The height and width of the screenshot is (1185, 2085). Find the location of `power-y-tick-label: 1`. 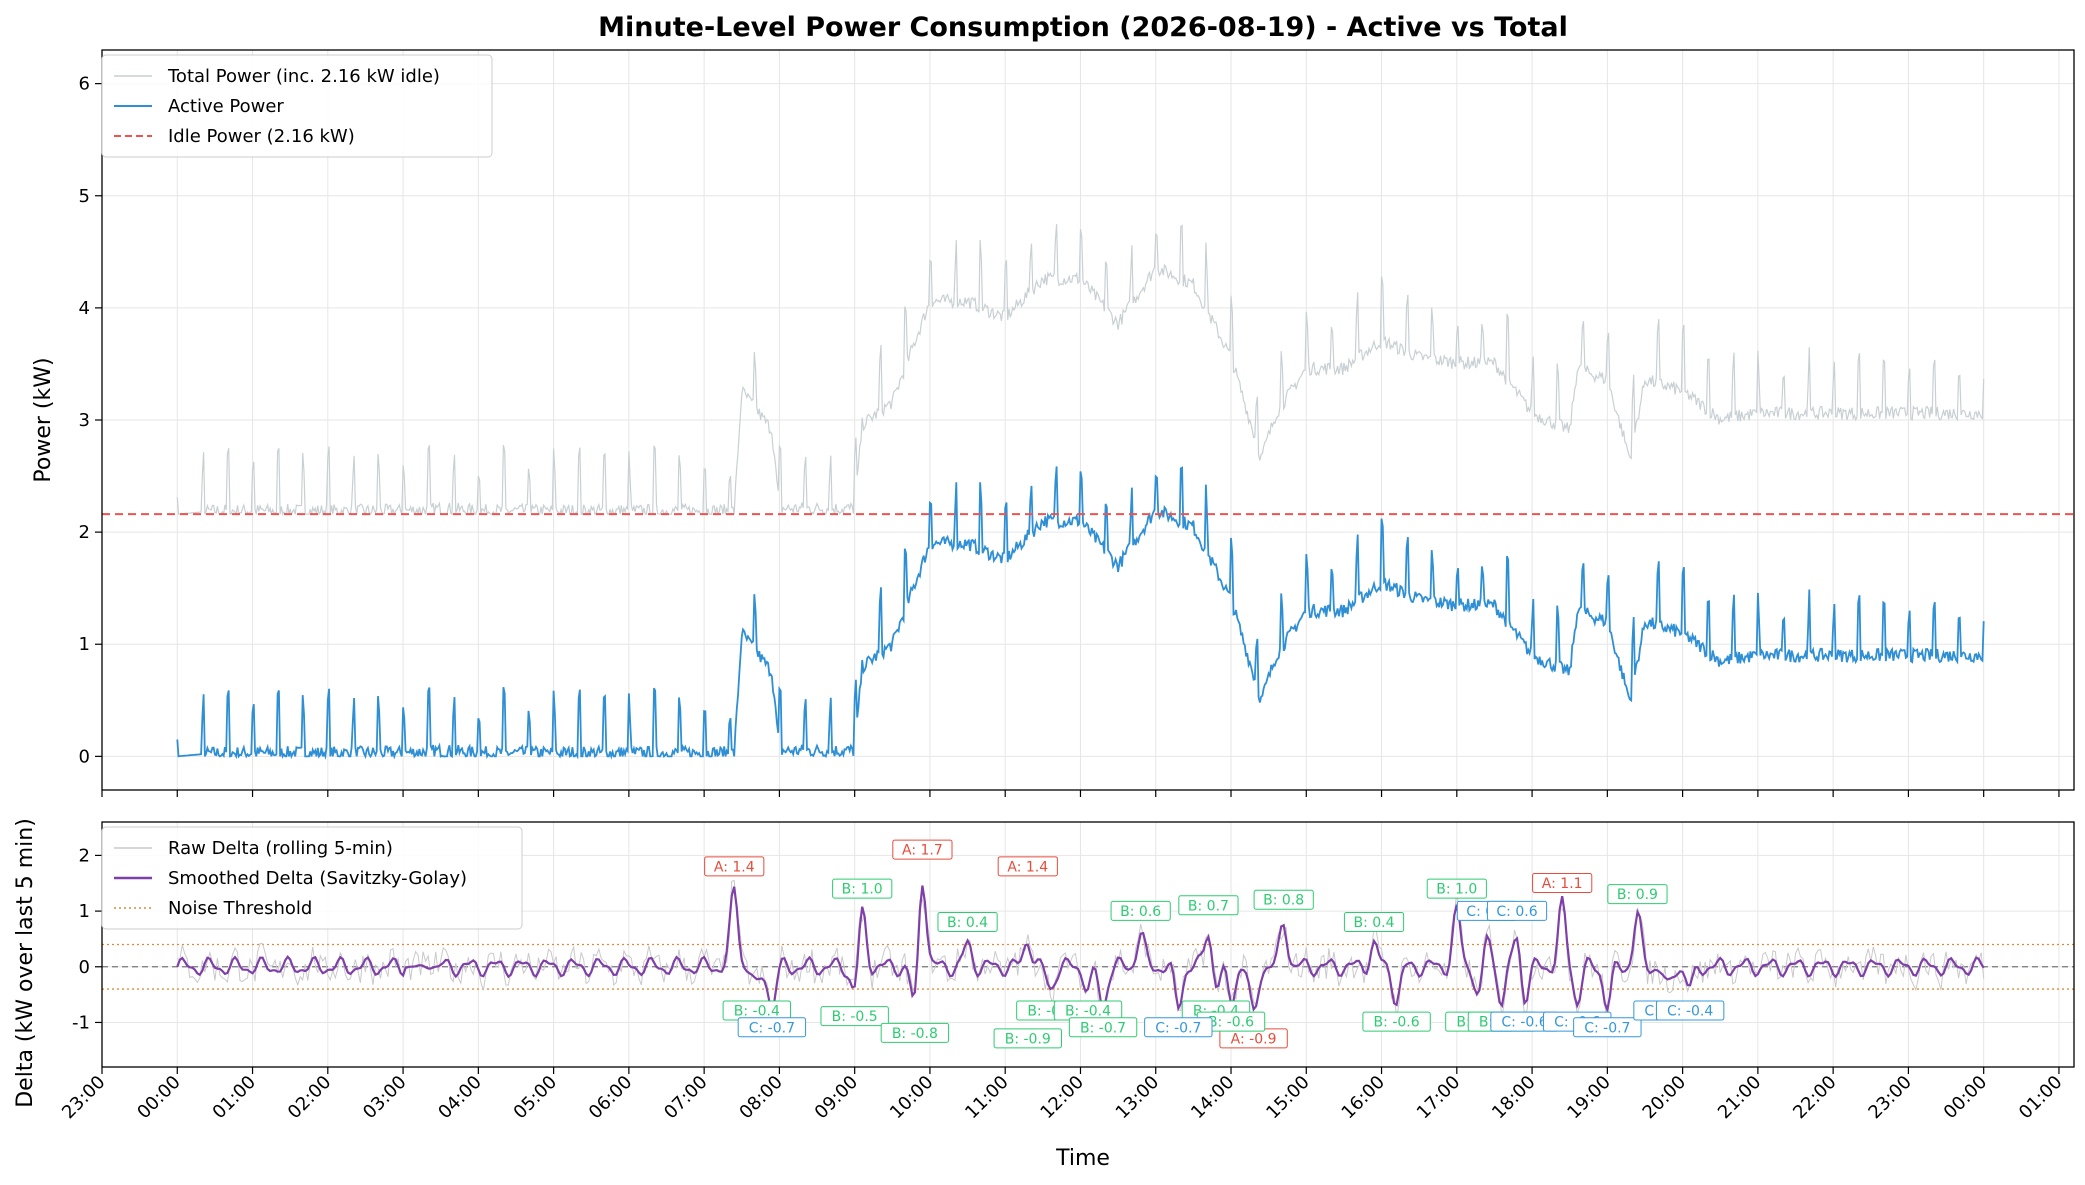

power-y-tick-label: 1 is located at coordinates (84, 644).